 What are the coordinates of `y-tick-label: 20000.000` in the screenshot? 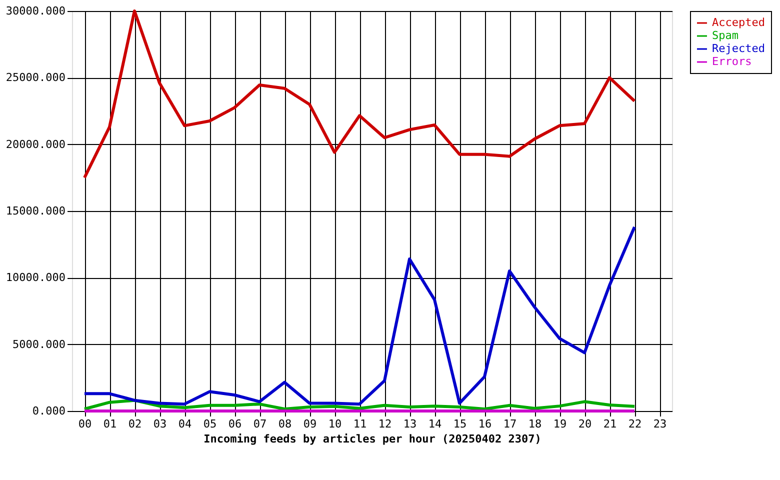 It's located at (36, 144).